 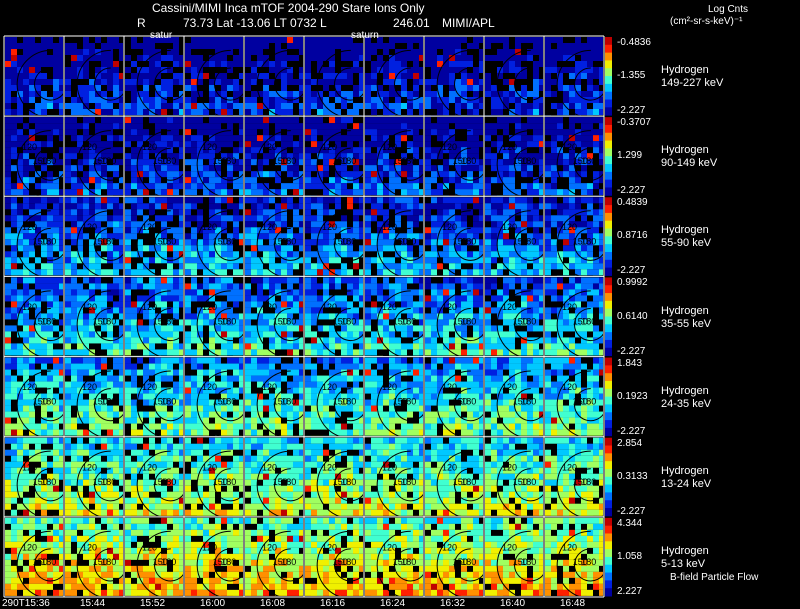 What do you see at coordinates (583, 78) in the screenshot?
I see `heatmap-panel` at bounding box center [583, 78].